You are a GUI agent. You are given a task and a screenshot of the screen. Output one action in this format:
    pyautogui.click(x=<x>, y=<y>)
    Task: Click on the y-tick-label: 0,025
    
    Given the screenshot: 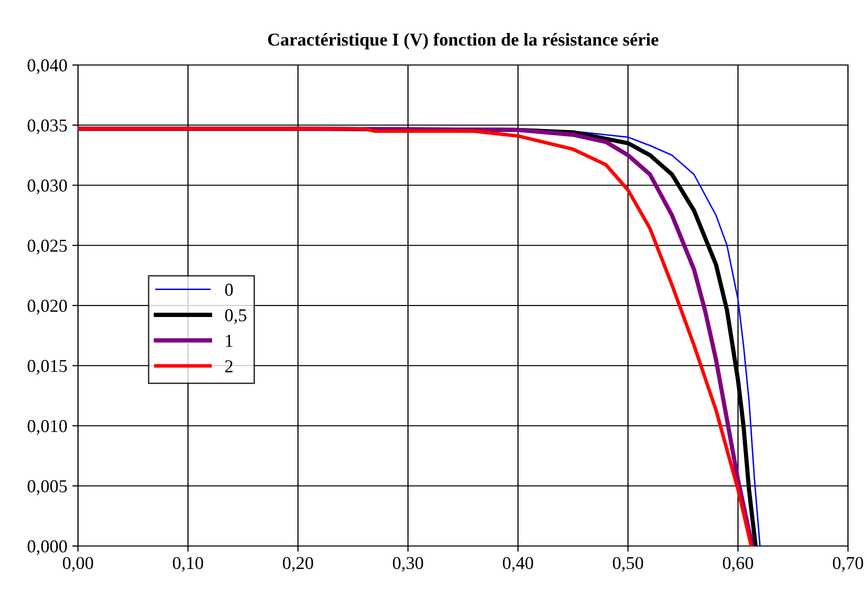 What is the action you would take?
    pyautogui.click(x=47, y=247)
    